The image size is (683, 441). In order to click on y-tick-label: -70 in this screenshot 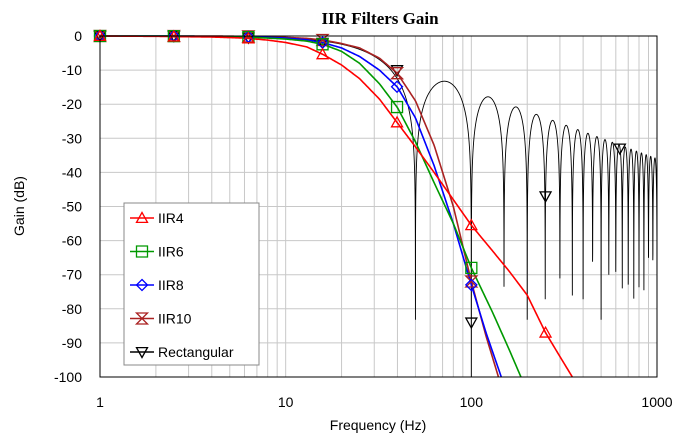, I will do `click(72, 275)`.